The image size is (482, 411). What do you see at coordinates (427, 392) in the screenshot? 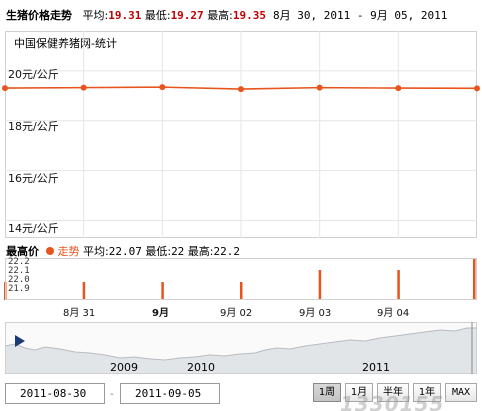
I see `range-button-1y: 1年` at bounding box center [427, 392].